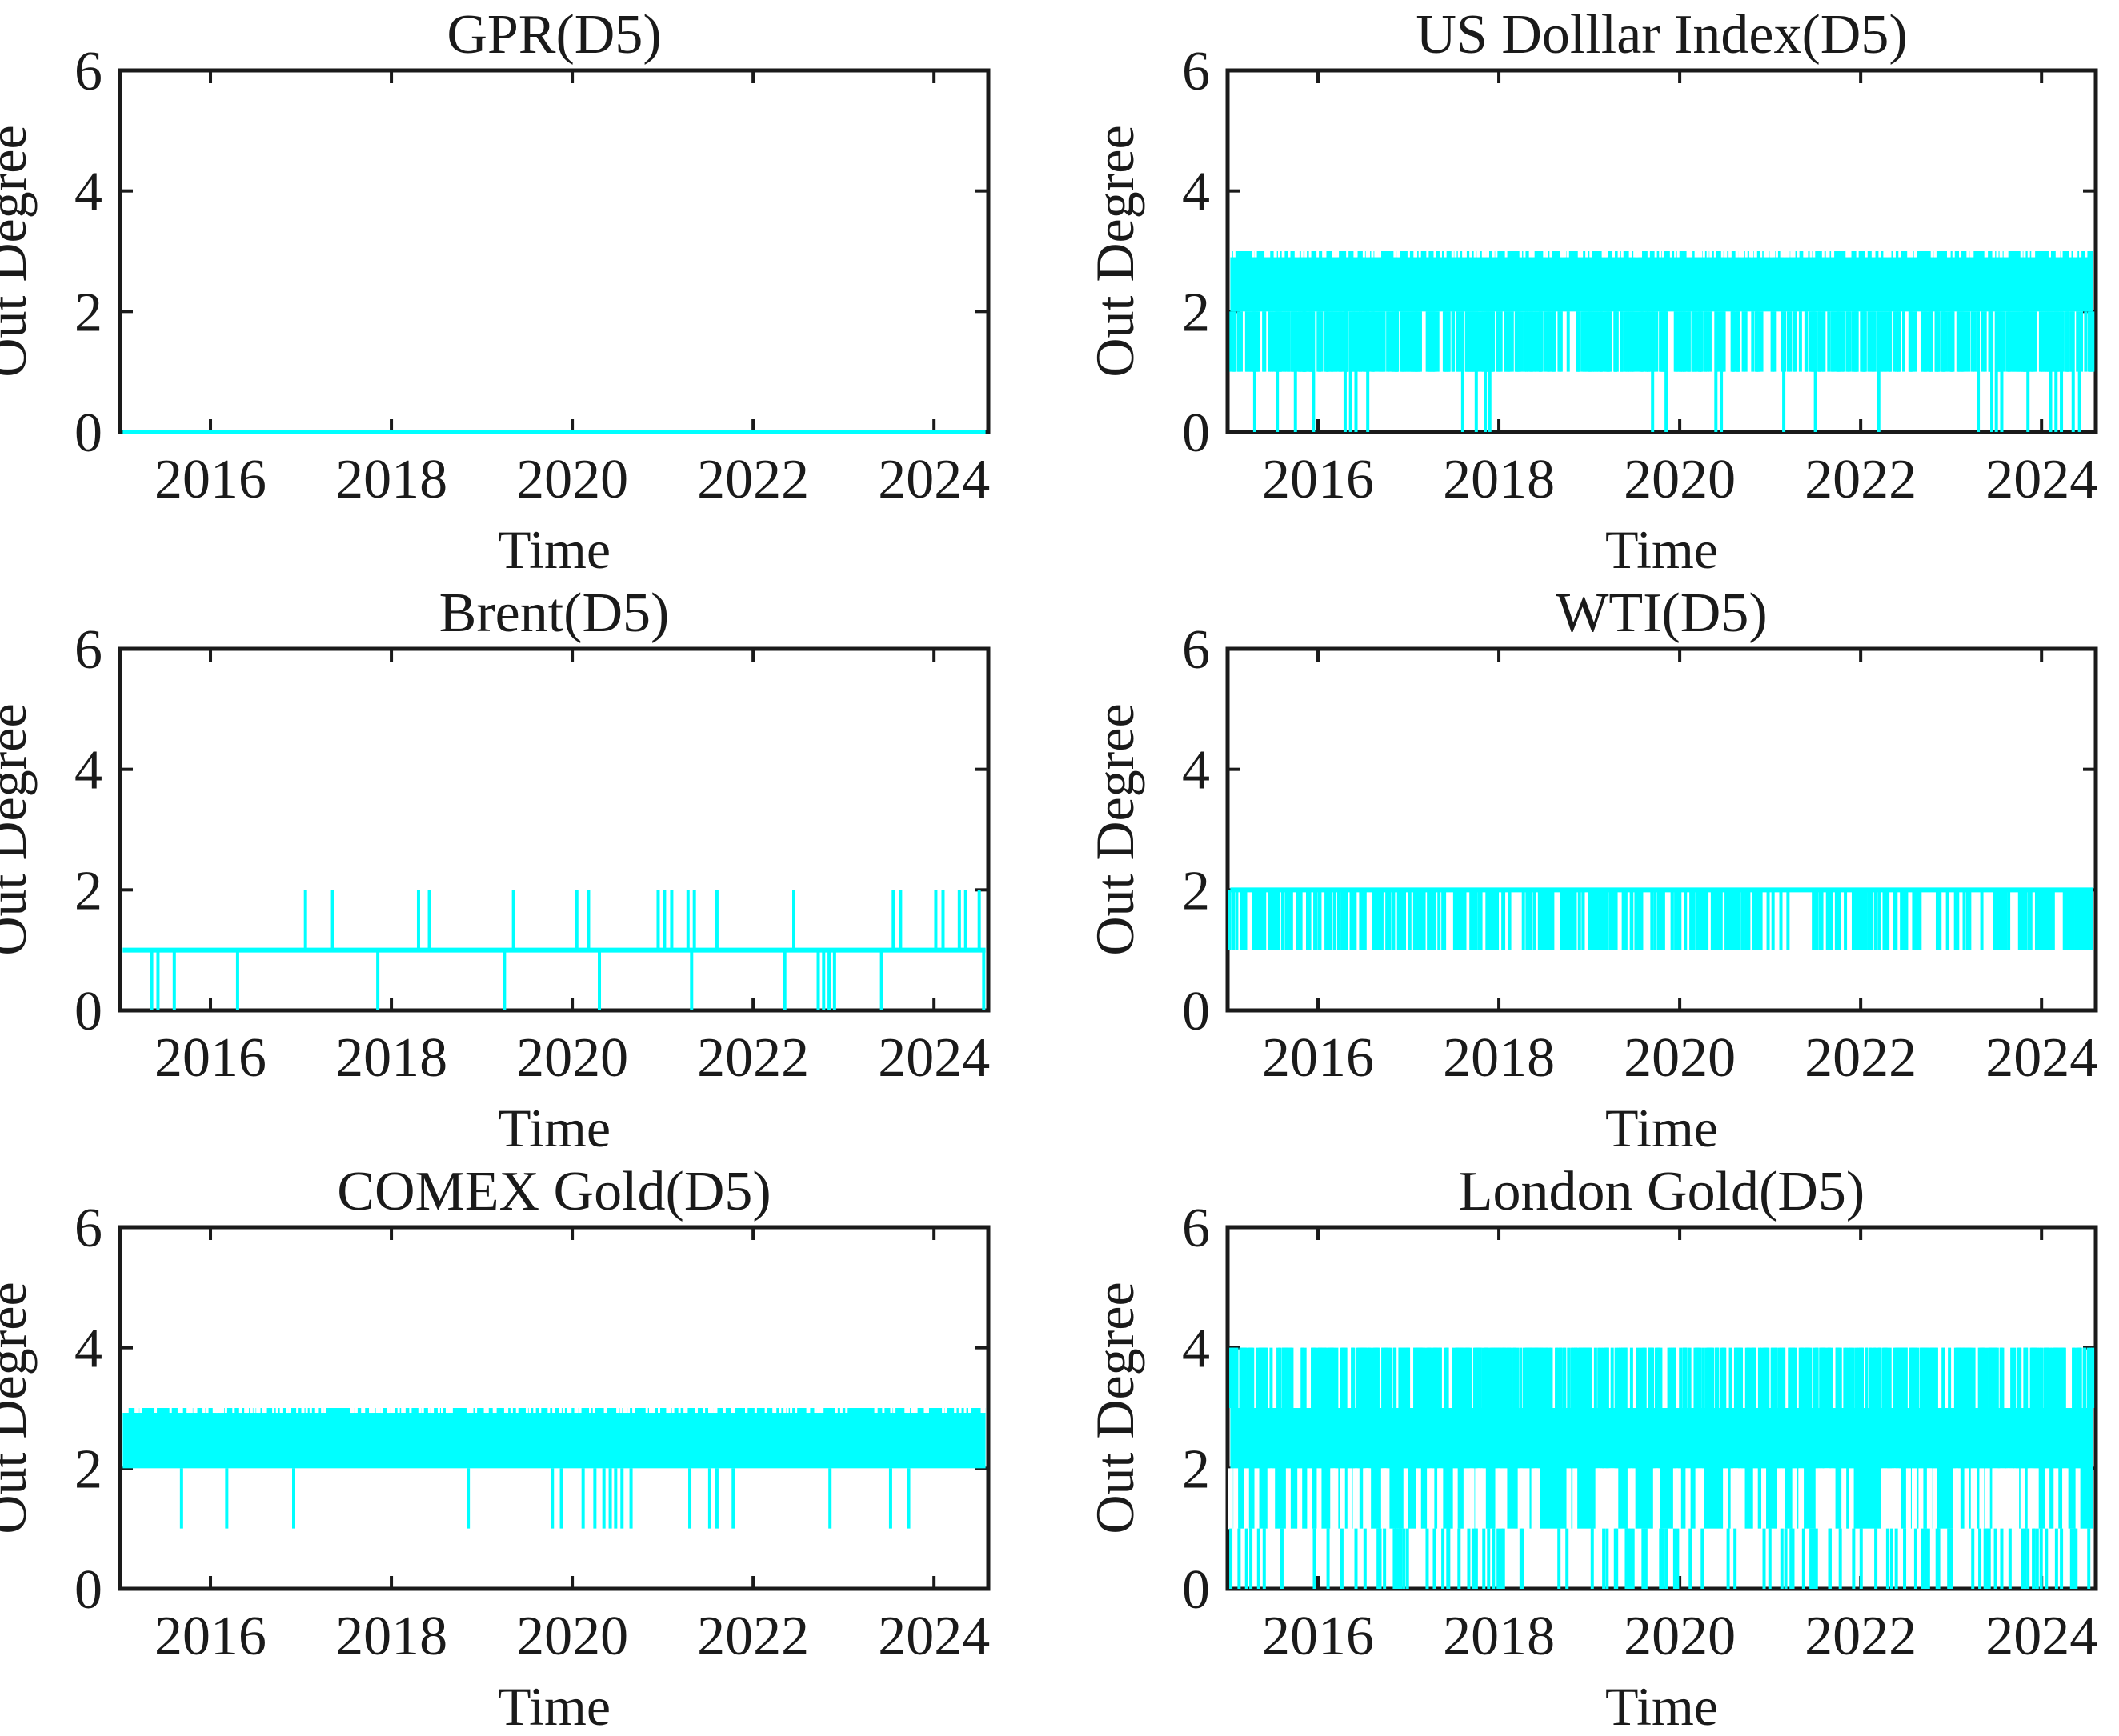  Describe the element at coordinates (1661, 35) in the screenshot. I see `chart-title: US Dolllar Index(D5)` at that location.